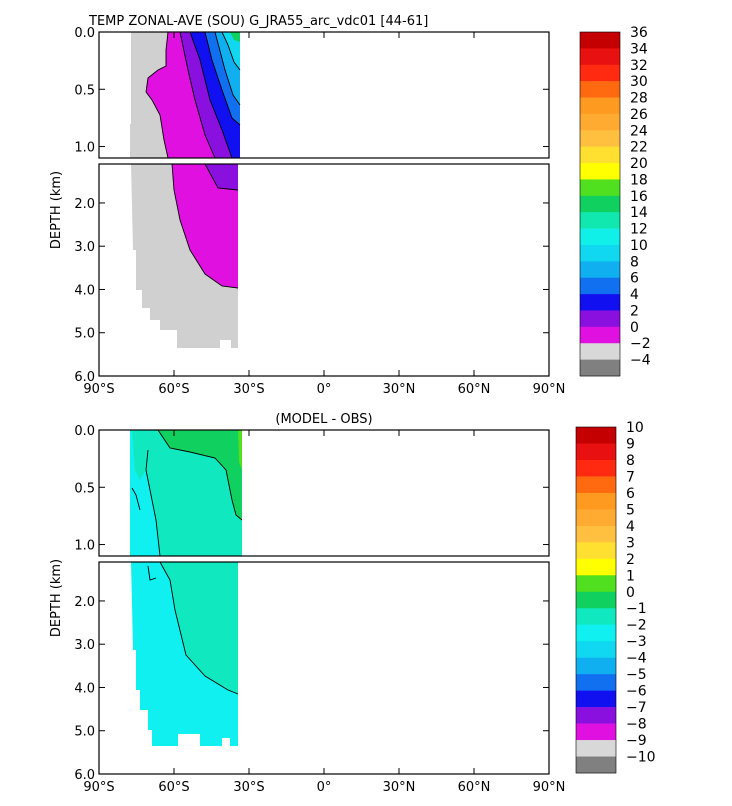  Describe the element at coordinates (636, 692) in the screenshot. I see `colorbar-label: −6` at that location.